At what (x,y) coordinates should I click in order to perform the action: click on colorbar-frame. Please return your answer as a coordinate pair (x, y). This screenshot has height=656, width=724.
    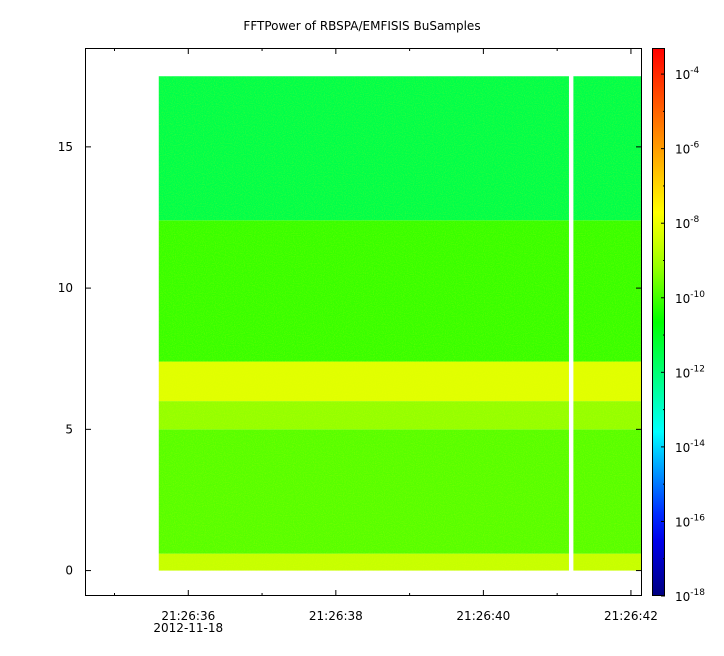
    Looking at the image, I should click on (658, 322).